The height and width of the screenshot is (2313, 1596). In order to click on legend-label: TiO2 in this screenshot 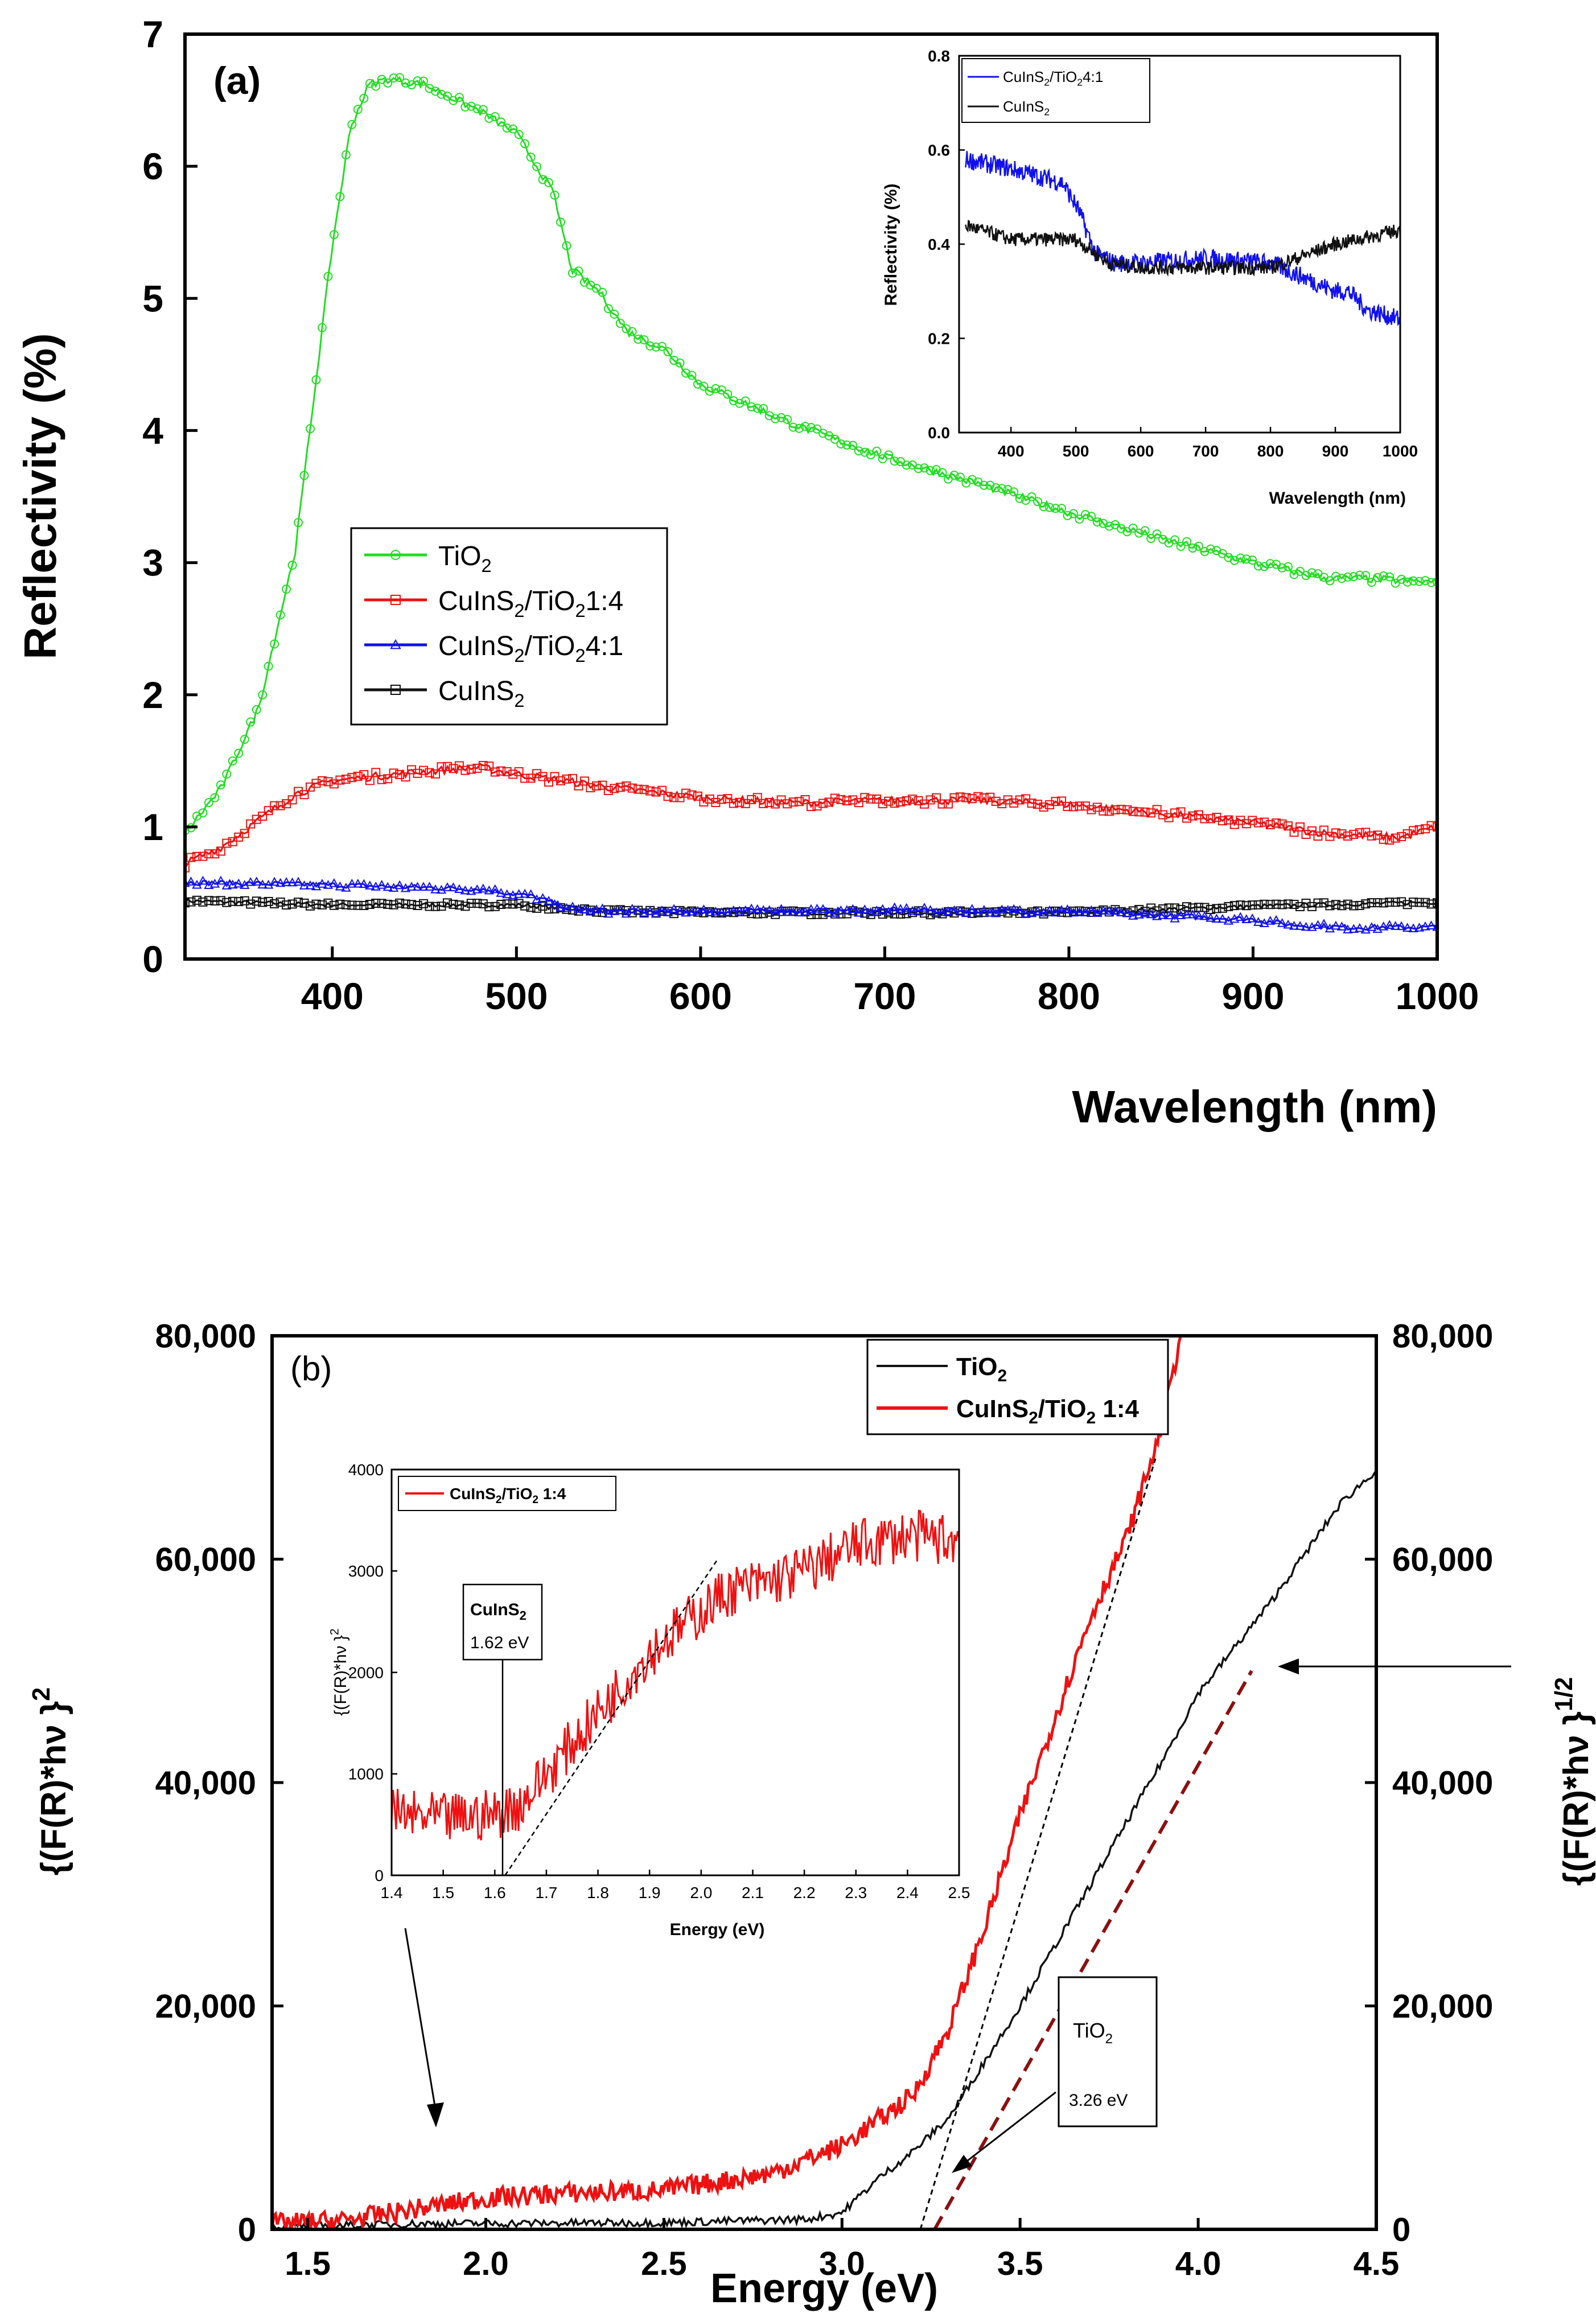, I will do `click(465, 558)`.